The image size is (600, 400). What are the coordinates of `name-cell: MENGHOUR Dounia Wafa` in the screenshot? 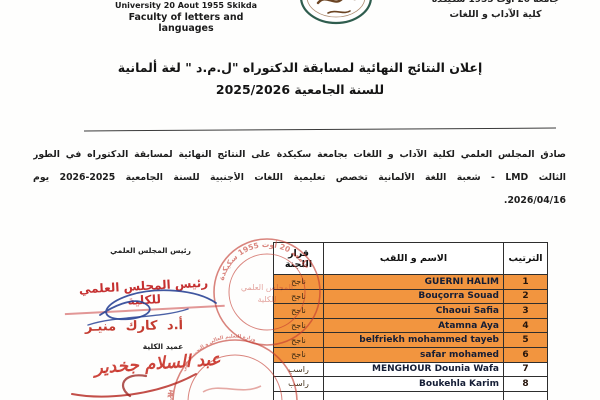 It's located at (413, 369).